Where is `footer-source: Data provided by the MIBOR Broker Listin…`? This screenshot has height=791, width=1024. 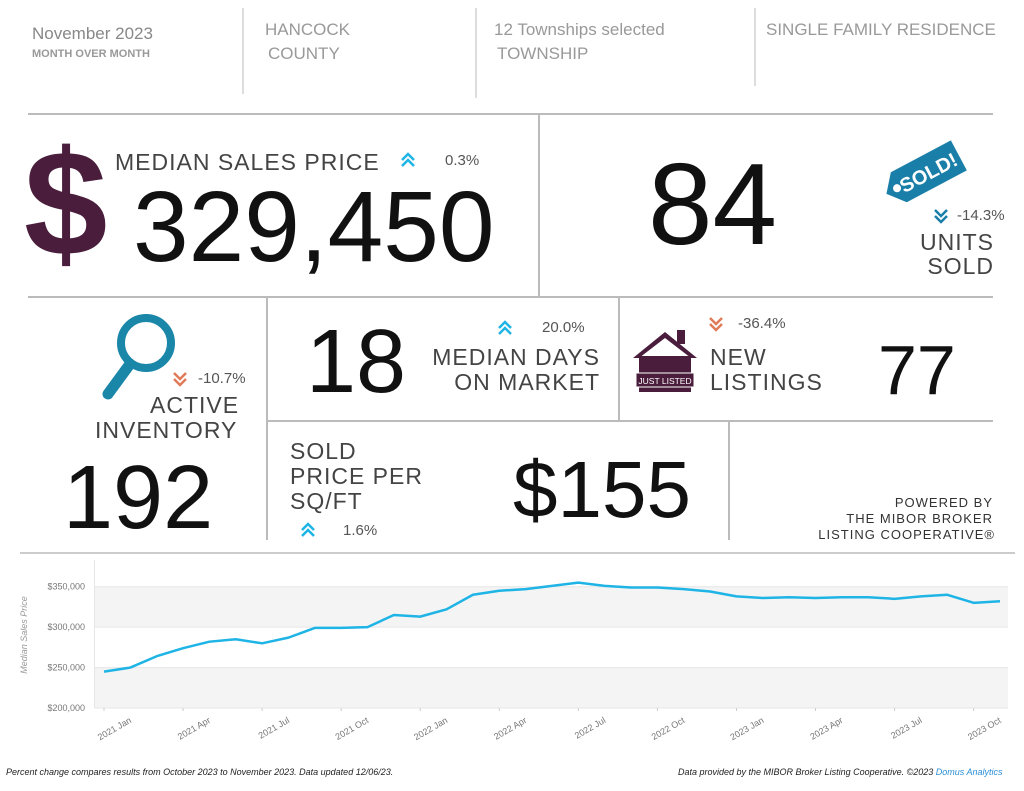
footer-source: Data provided by the MIBOR Broker Listin… is located at coordinates (840, 772).